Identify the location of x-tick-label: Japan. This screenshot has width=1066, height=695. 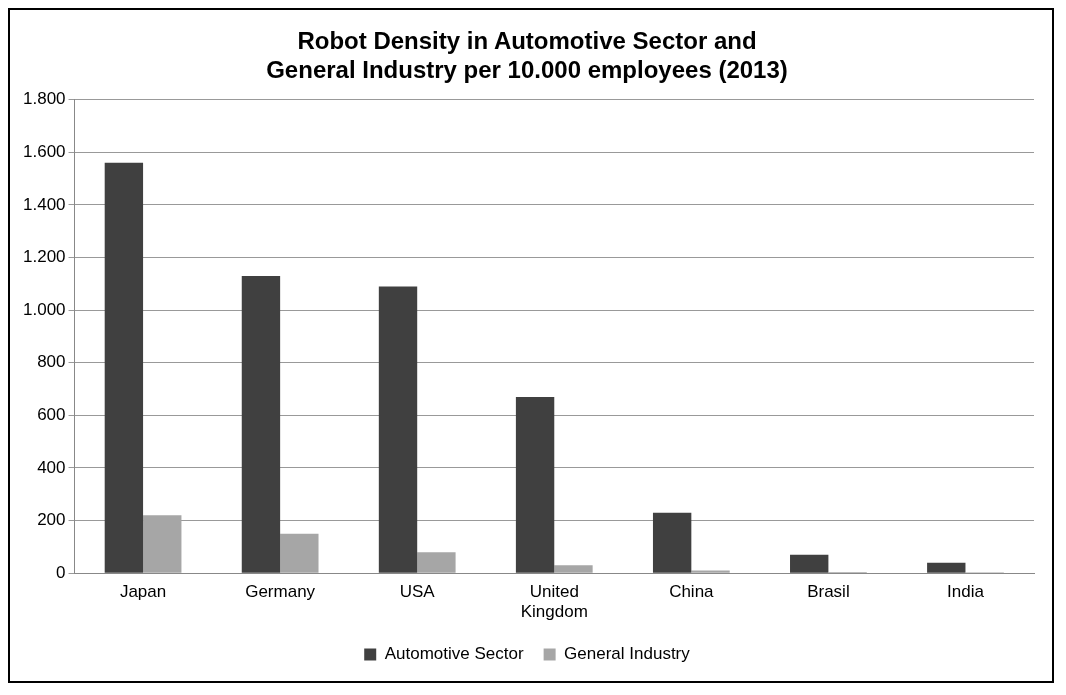
(143, 592).